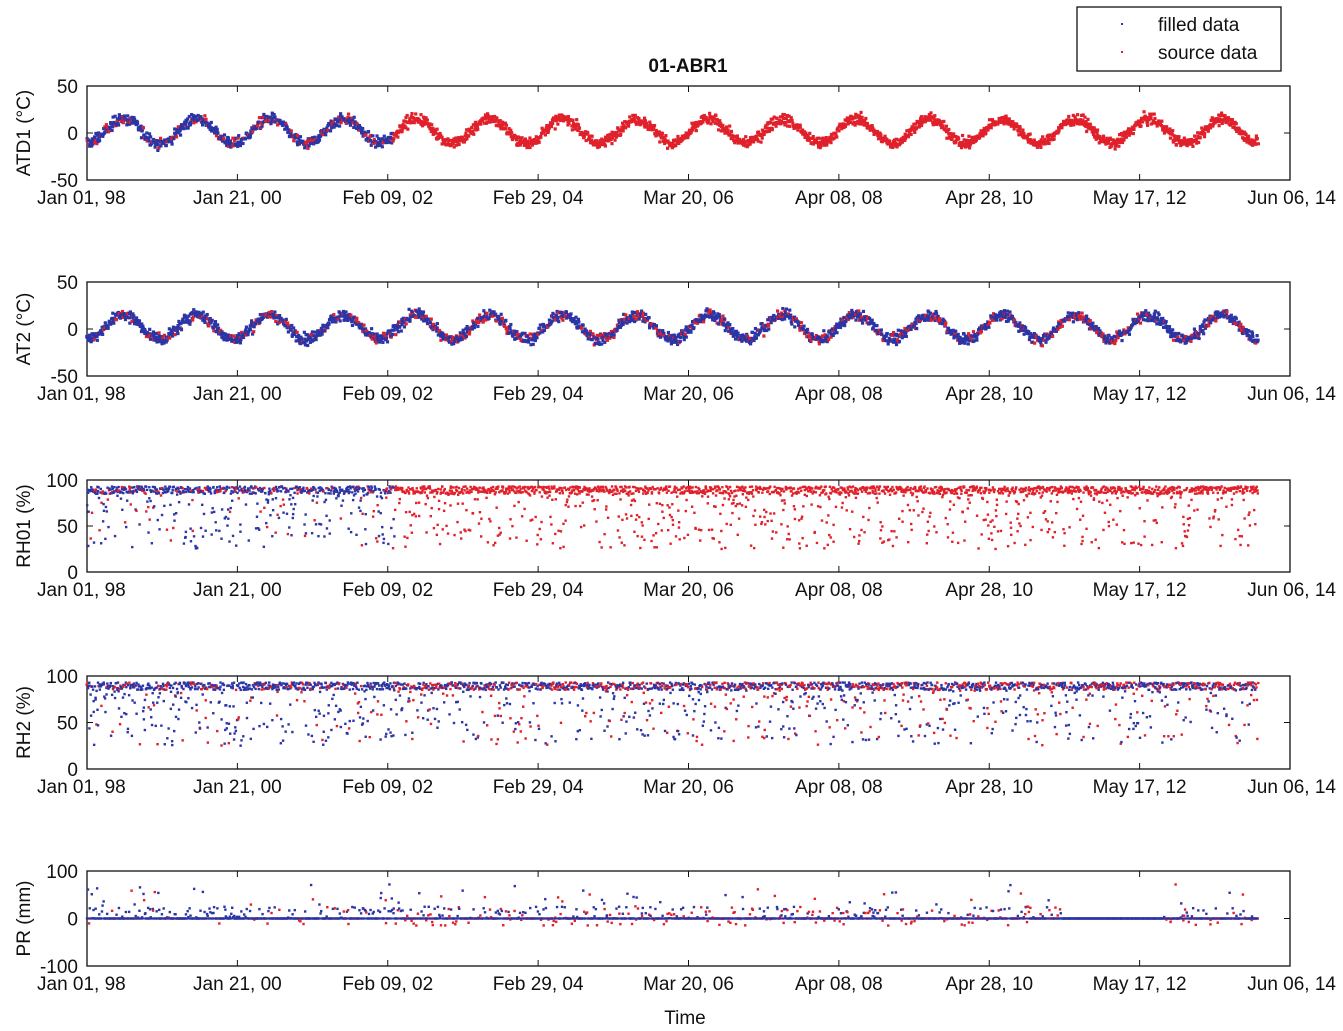 This screenshot has width=1343, height=1031. Describe the element at coordinates (1199, 25) in the screenshot. I see `legend-label-filled: filled data` at that location.